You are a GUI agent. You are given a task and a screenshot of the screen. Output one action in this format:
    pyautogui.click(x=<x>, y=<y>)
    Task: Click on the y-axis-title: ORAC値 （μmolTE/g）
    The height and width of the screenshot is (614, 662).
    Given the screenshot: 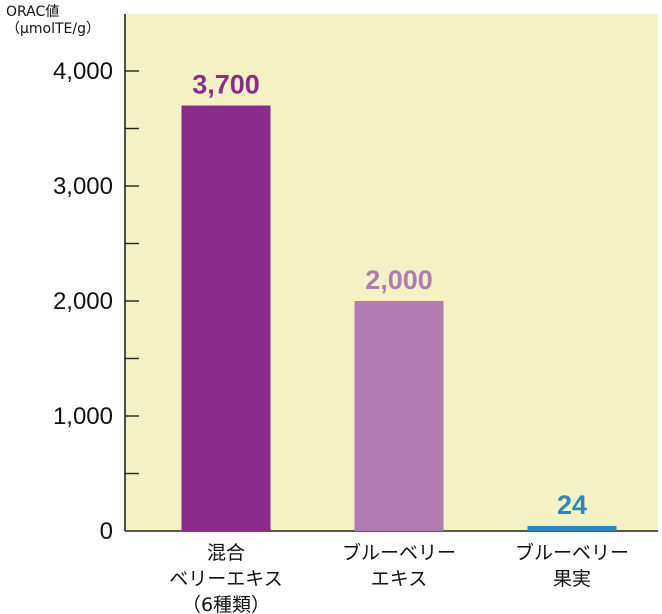 What is the action you would take?
    pyautogui.click(x=53, y=21)
    